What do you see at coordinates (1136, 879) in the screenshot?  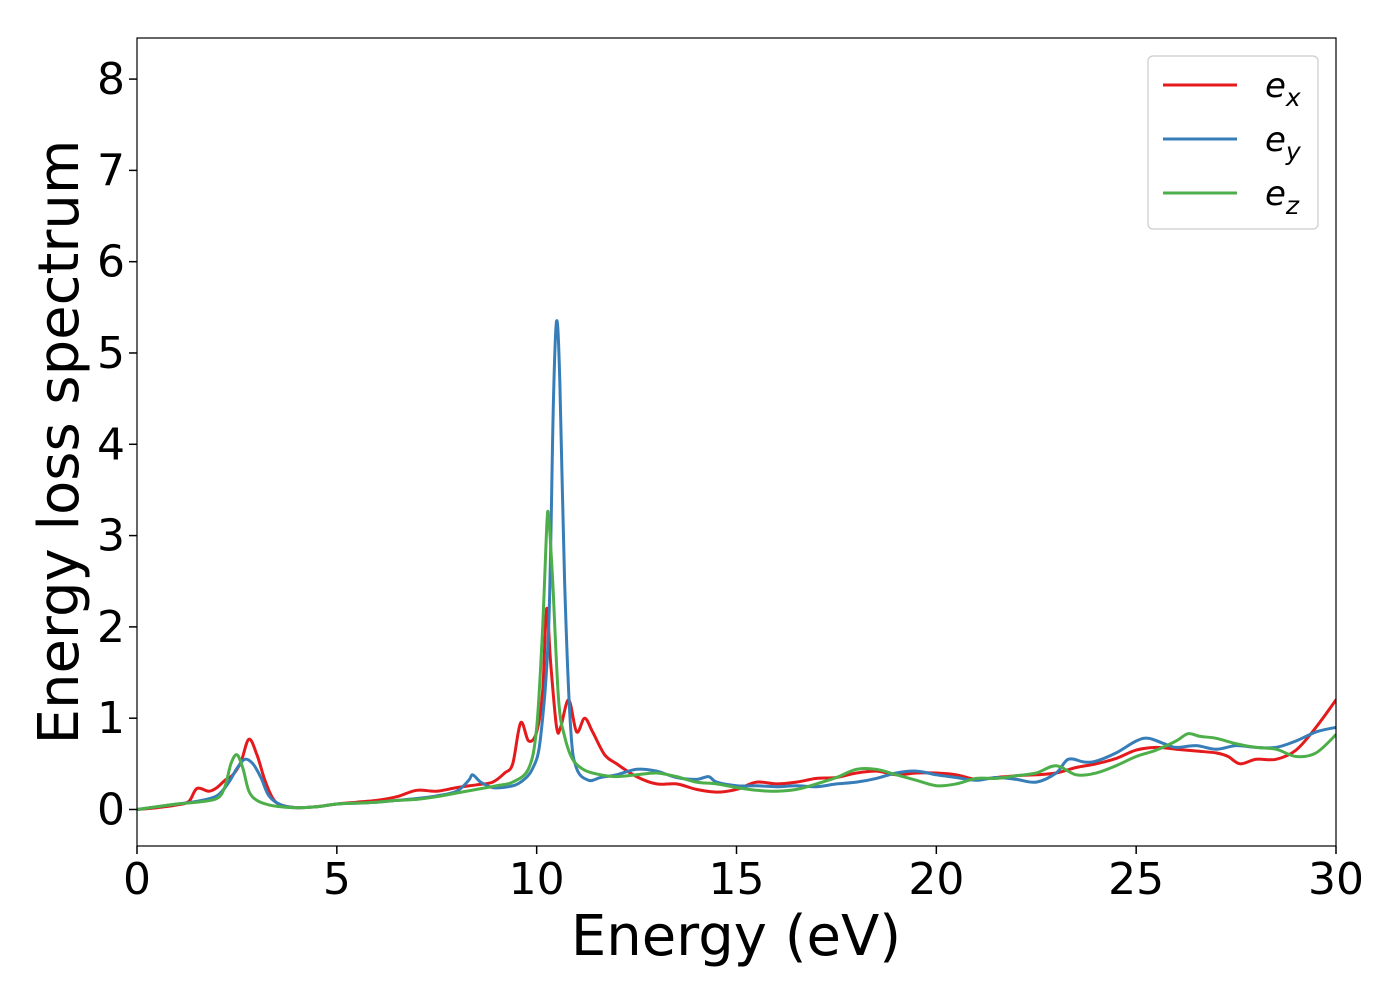 I see `x-tick-label: 25` at bounding box center [1136, 879].